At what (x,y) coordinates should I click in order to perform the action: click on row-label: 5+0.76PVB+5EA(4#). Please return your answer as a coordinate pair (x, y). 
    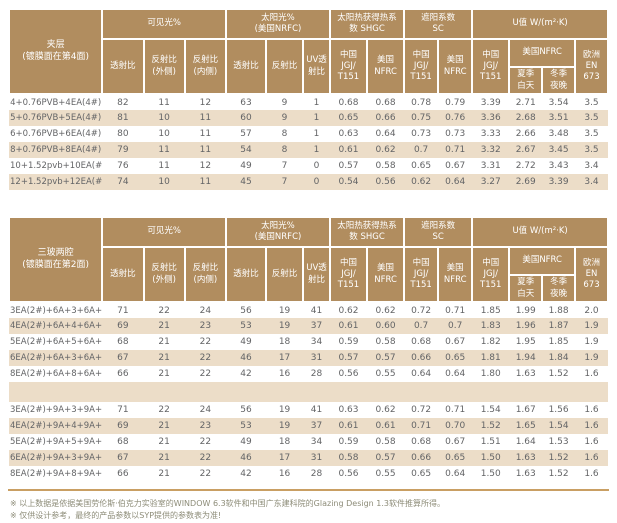
    Looking at the image, I should click on (56, 118).